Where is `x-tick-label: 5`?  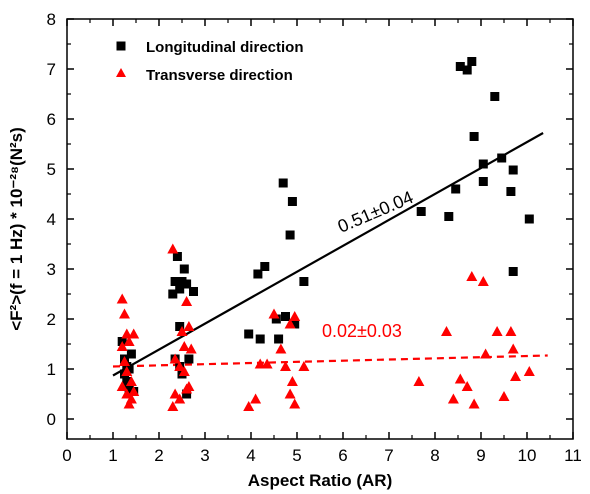 x-tick-label: 5 is located at coordinates (296, 455).